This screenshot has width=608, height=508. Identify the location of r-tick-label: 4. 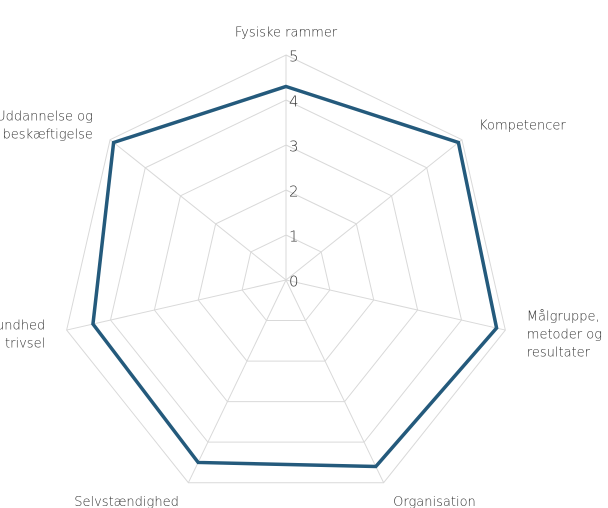
(294, 102).